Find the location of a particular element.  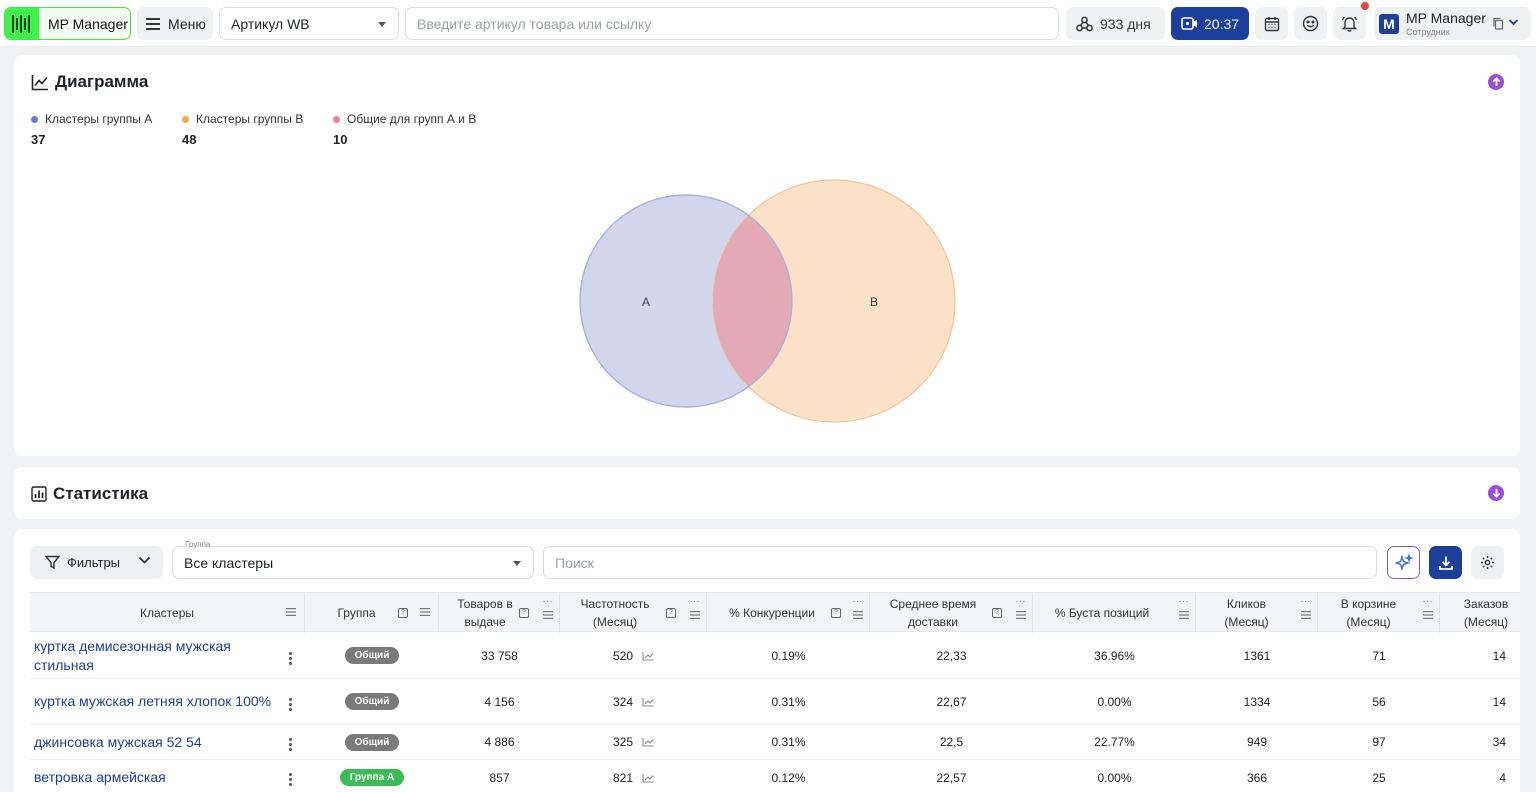

video-icon is located at coordinates (1189, 23).